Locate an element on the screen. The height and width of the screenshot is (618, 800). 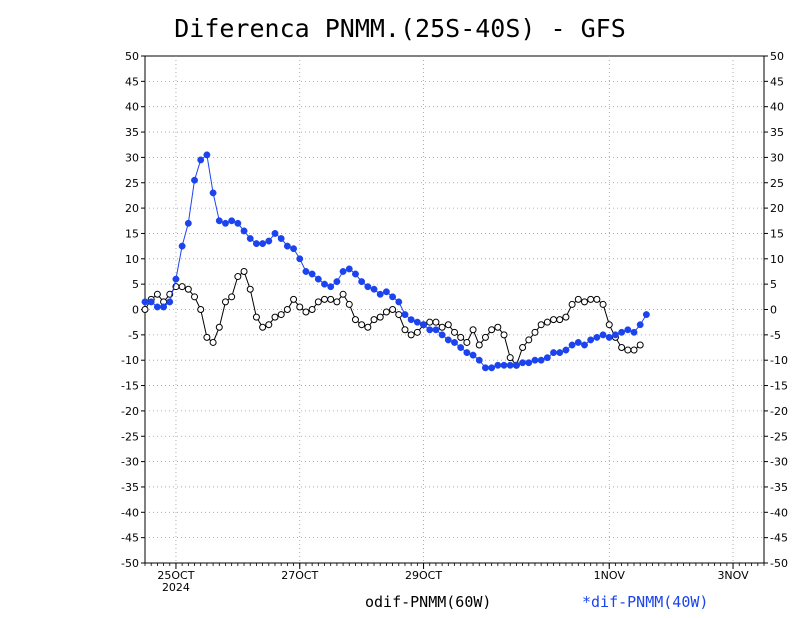
y-tick-label-left: 10 is located at coordinates (132, 259).